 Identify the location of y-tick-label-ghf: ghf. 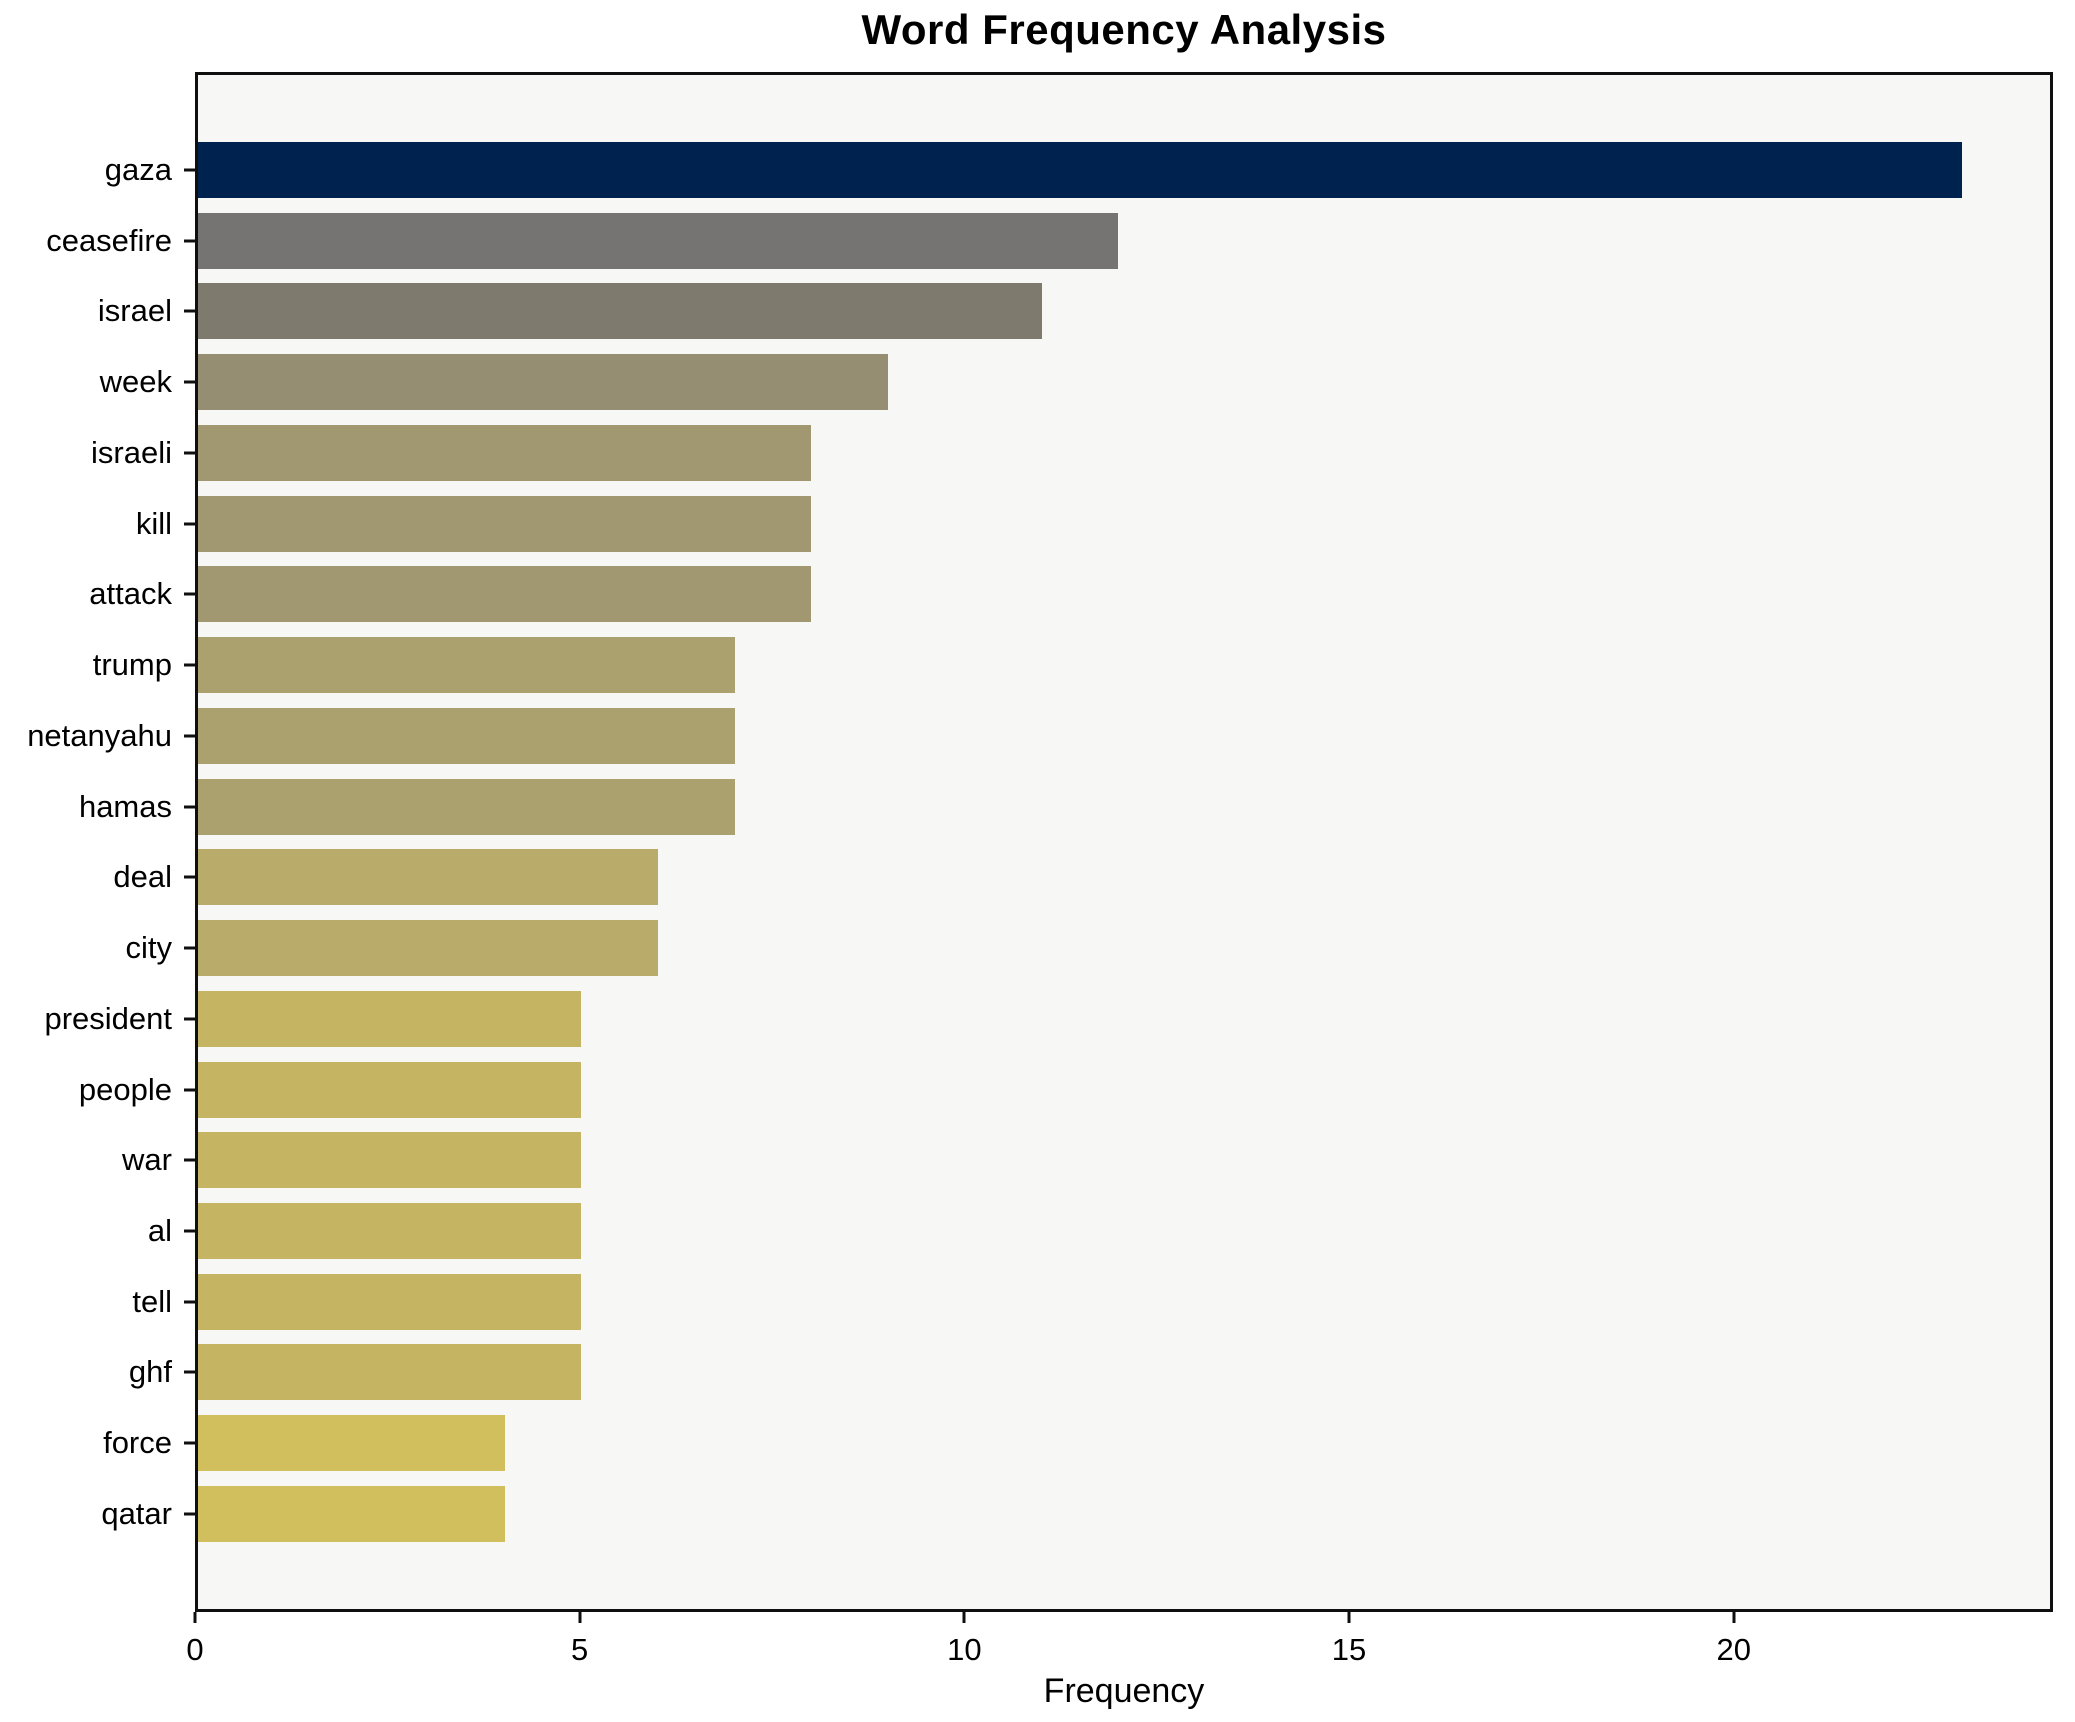
(150, 1372).